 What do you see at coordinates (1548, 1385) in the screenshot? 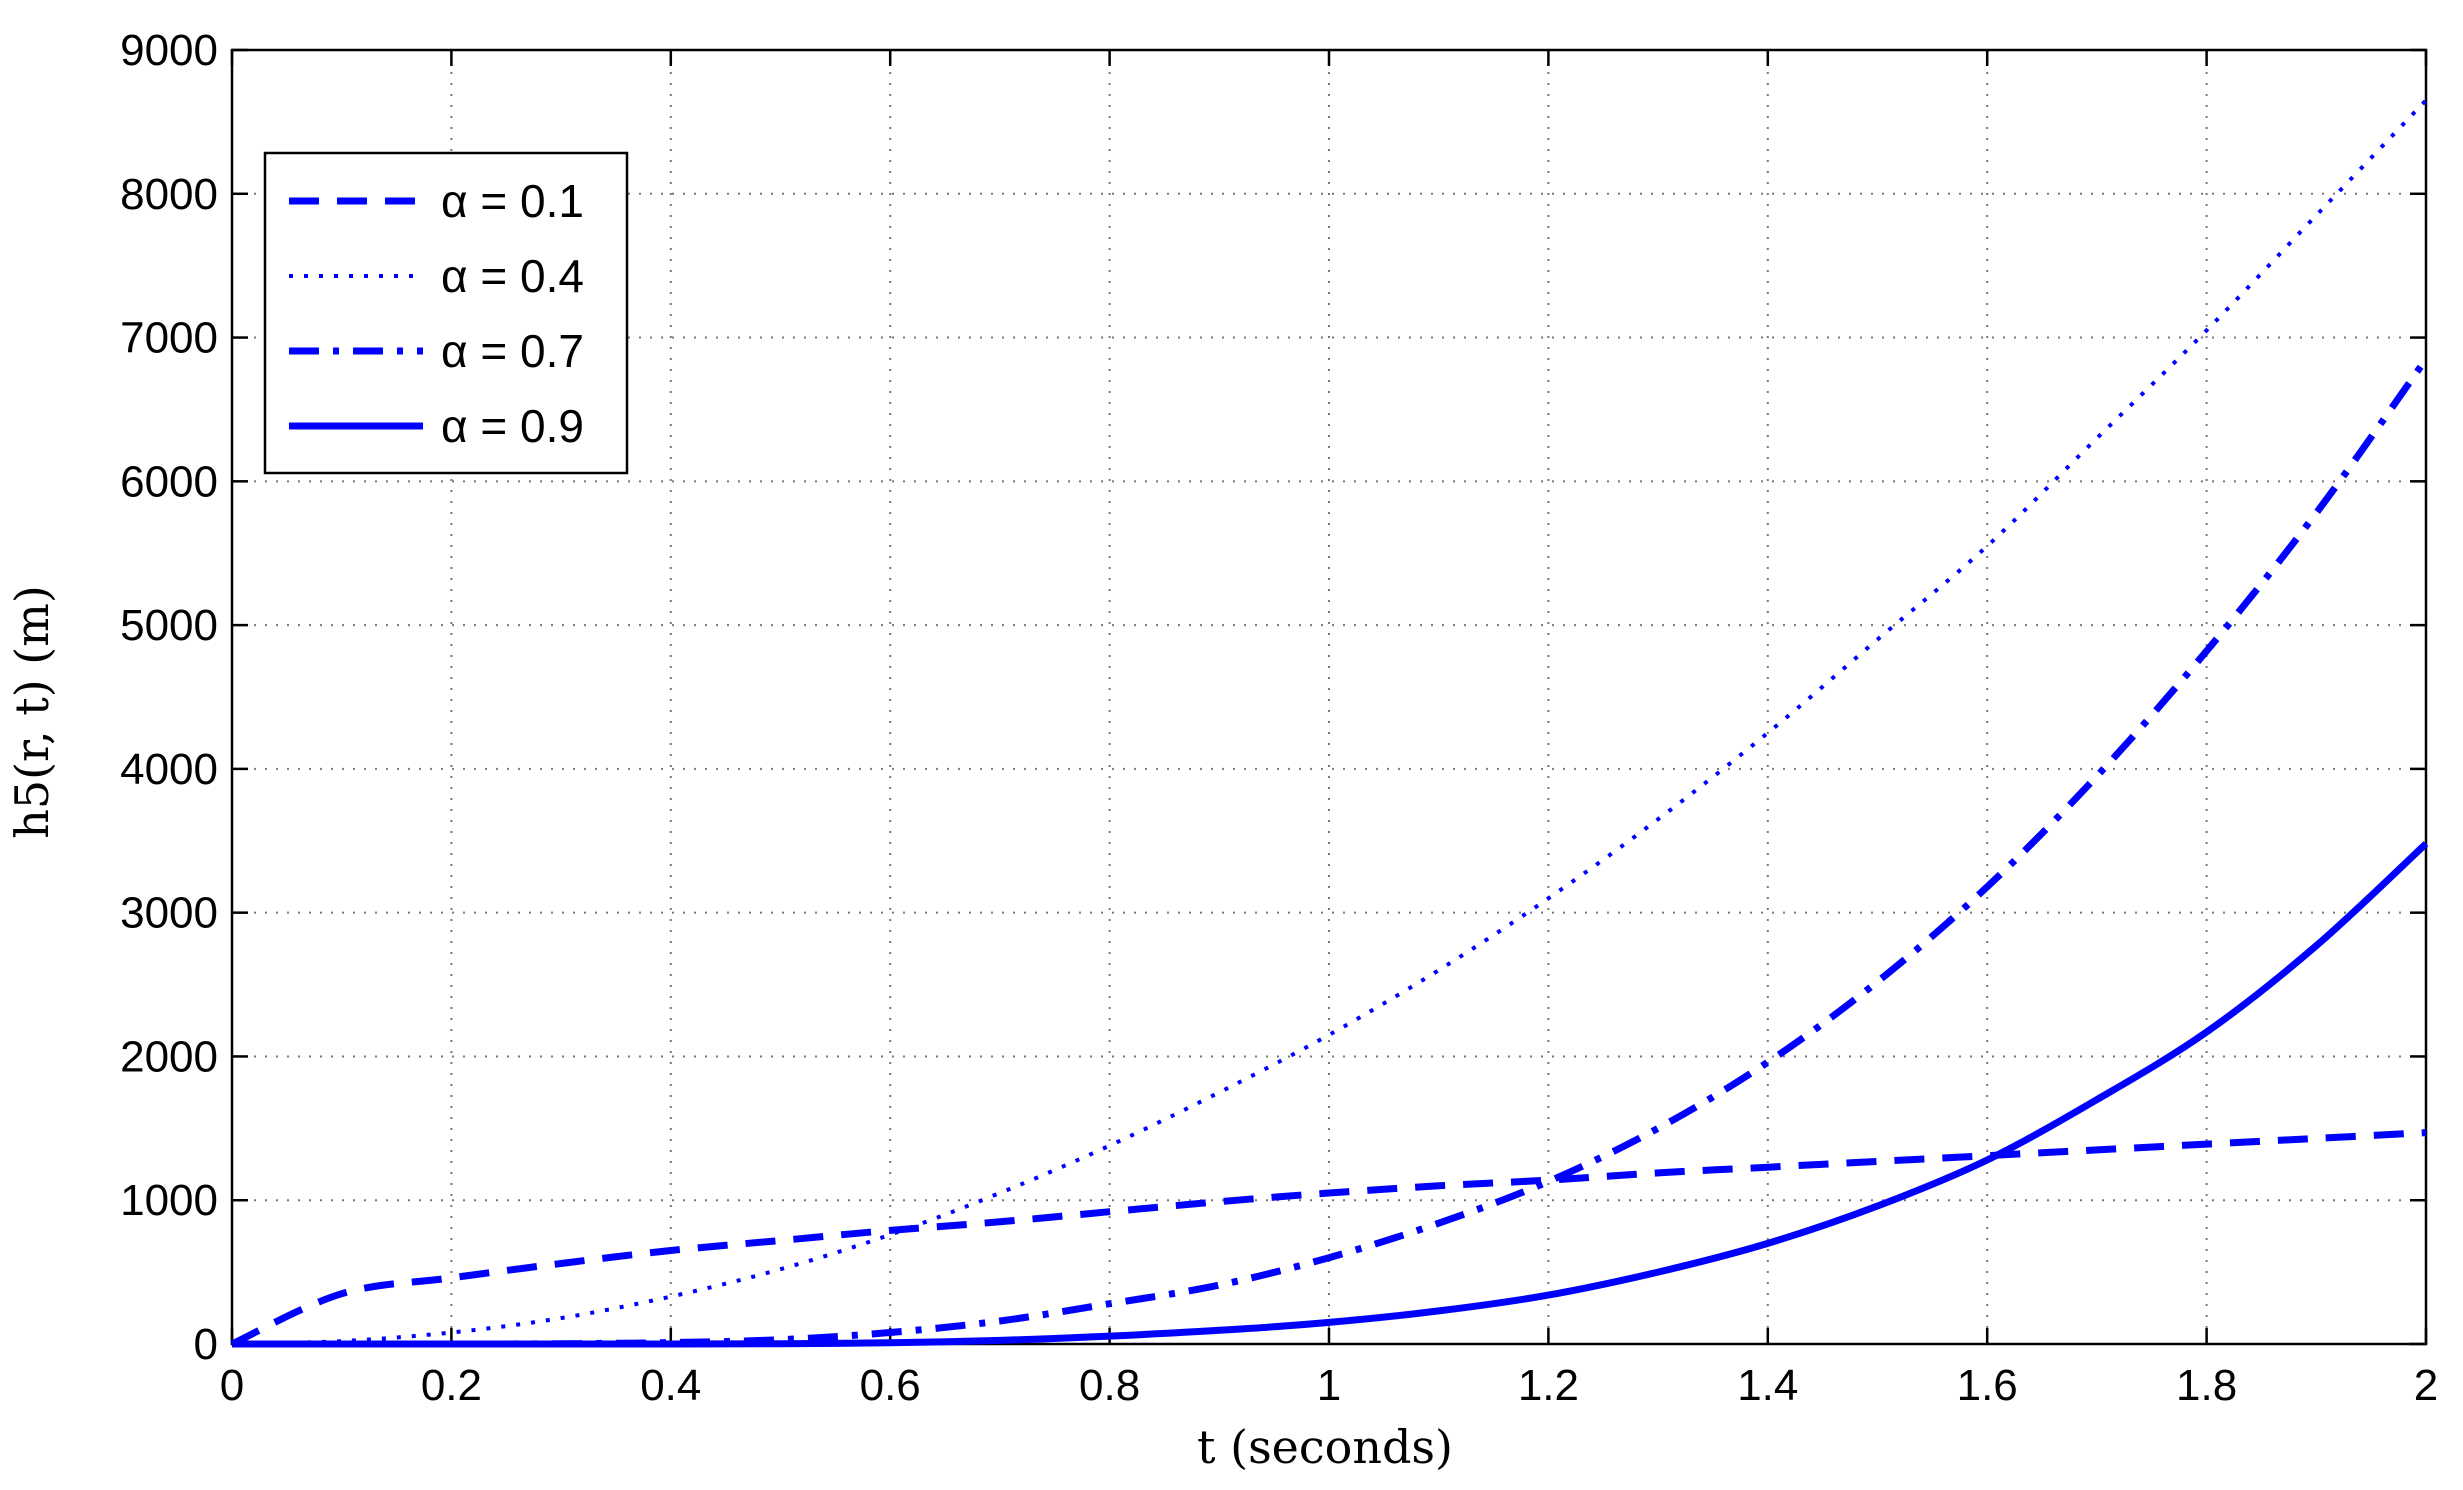
I see `x-tick-label: 1.2` at bounding box center [1548, 1385].